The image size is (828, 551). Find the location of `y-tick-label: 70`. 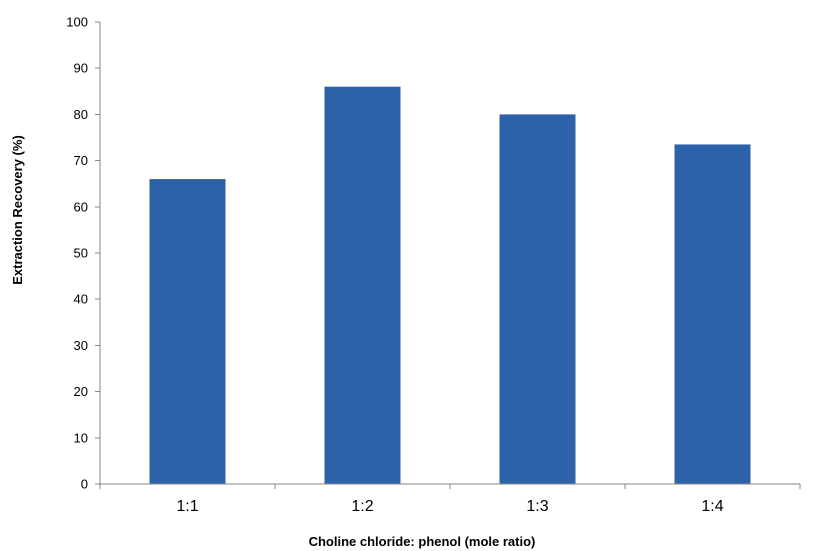

y-tick-label: 70 is located at coordinates (81, 160).